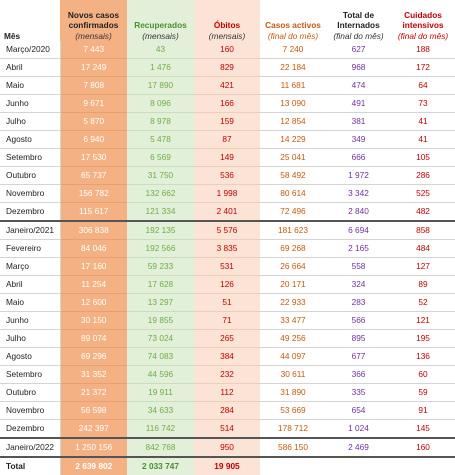 The height and width of the screenshot is (475, 455). Describe the element at coordinates (30, 85) in the screenshot. I see `month-cell: Maio` at that location.